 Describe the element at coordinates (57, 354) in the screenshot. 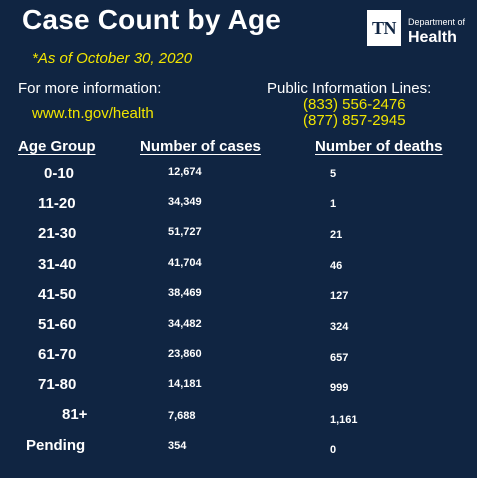

I see `age-group-cell: 61-70` at that location.